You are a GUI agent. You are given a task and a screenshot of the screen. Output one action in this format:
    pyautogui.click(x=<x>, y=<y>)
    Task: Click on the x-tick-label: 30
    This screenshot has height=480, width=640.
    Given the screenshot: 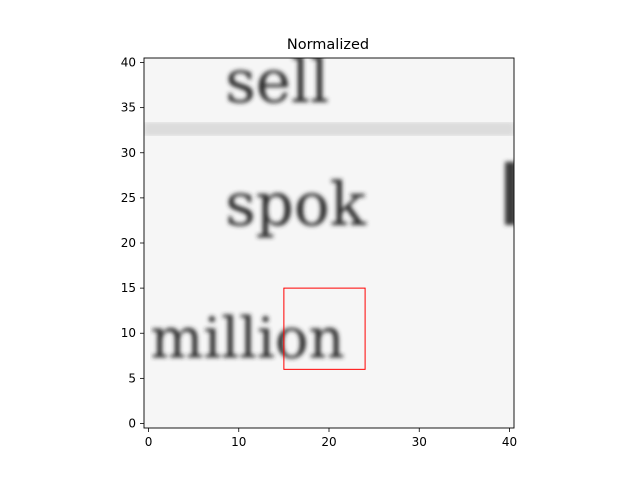 What is the action you would take?
    pyautogui.click(x=419, y=442)
    